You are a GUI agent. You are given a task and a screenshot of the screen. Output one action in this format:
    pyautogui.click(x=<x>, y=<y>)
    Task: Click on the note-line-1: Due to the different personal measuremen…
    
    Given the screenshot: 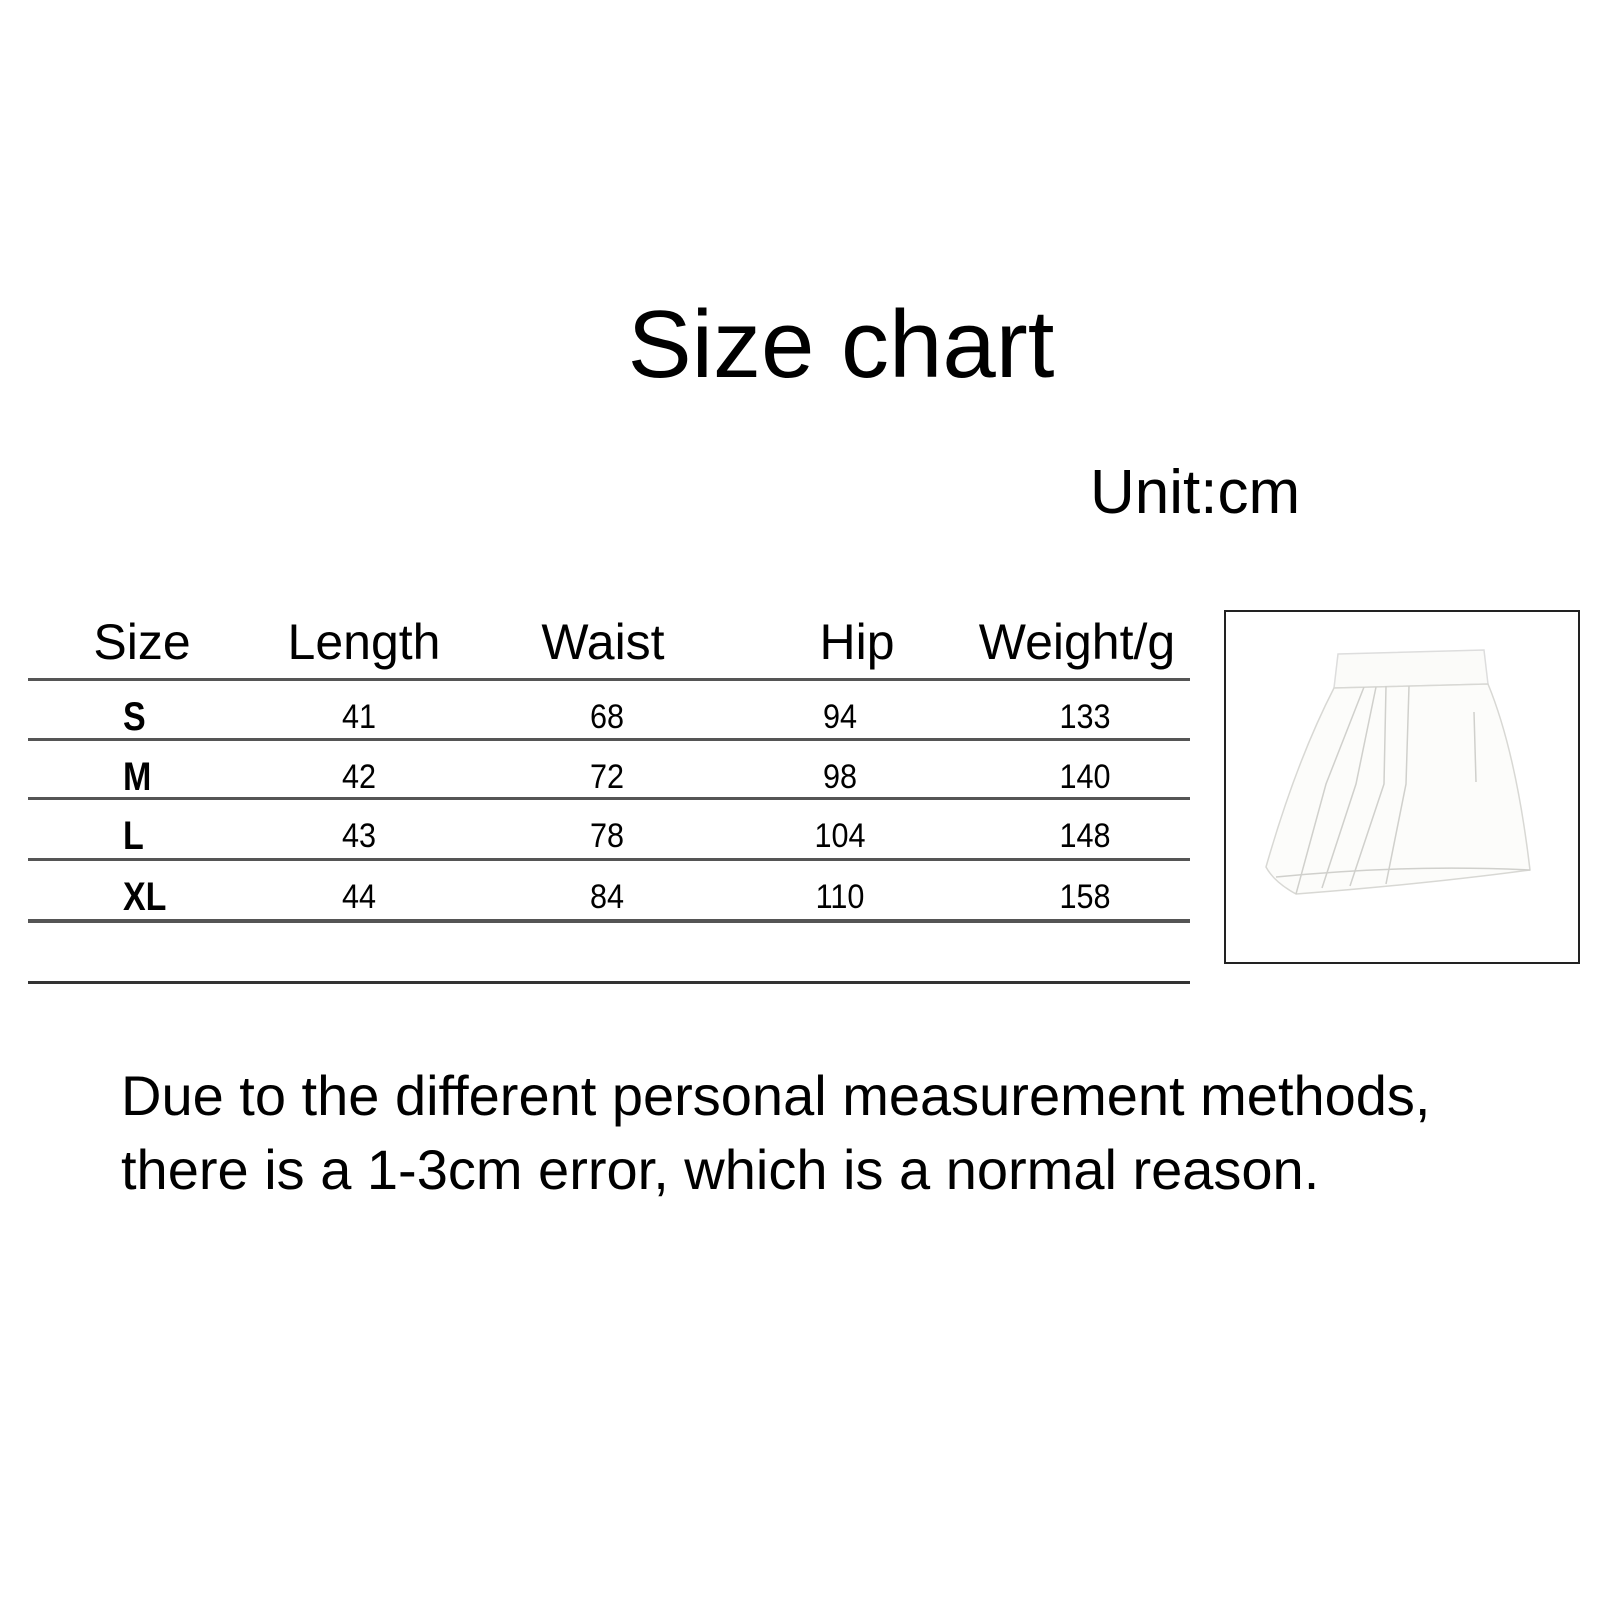 What is the action you would take?
    pyautogui.click(x=776, y=1095)
    